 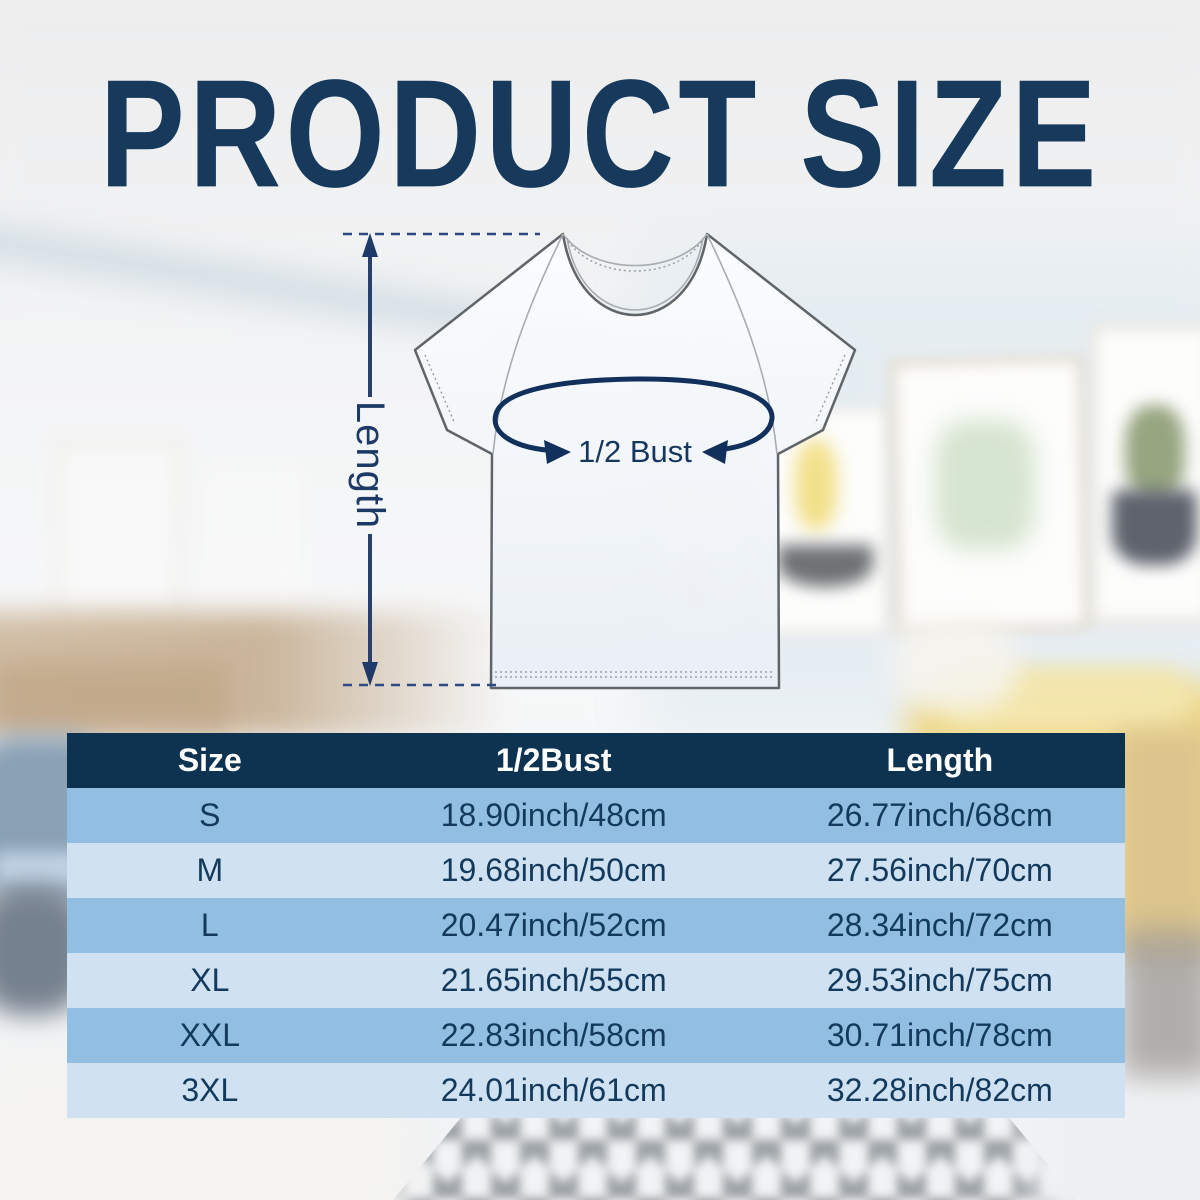 What do you see at coordinates (553, 925) in the screenshot?
I see `cell-bust: 20.47inch/52cm` at bounding box center [553, 925].